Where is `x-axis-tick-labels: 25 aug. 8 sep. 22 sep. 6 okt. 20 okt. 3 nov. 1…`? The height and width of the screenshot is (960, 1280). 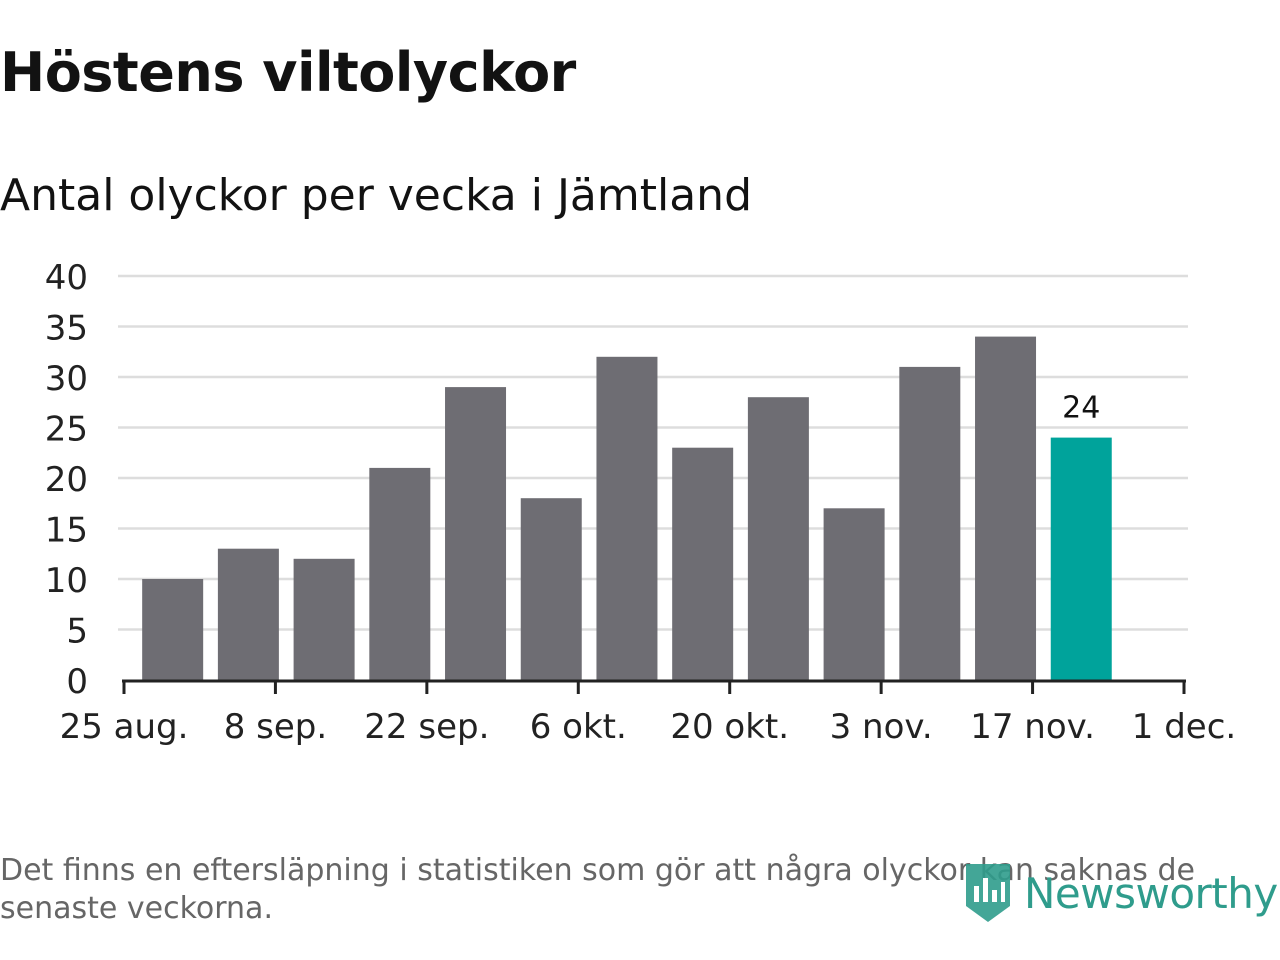 x-axis-tick-labels: 25 aug. 8 sep. 22 sep. 6 okt. 20 okt. 3 nov. 1… is located at coordinates (648, 727).